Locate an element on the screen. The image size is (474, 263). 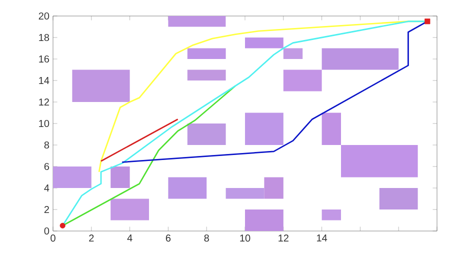
y-tick-label: 14 is located at coordinates (44, 80).